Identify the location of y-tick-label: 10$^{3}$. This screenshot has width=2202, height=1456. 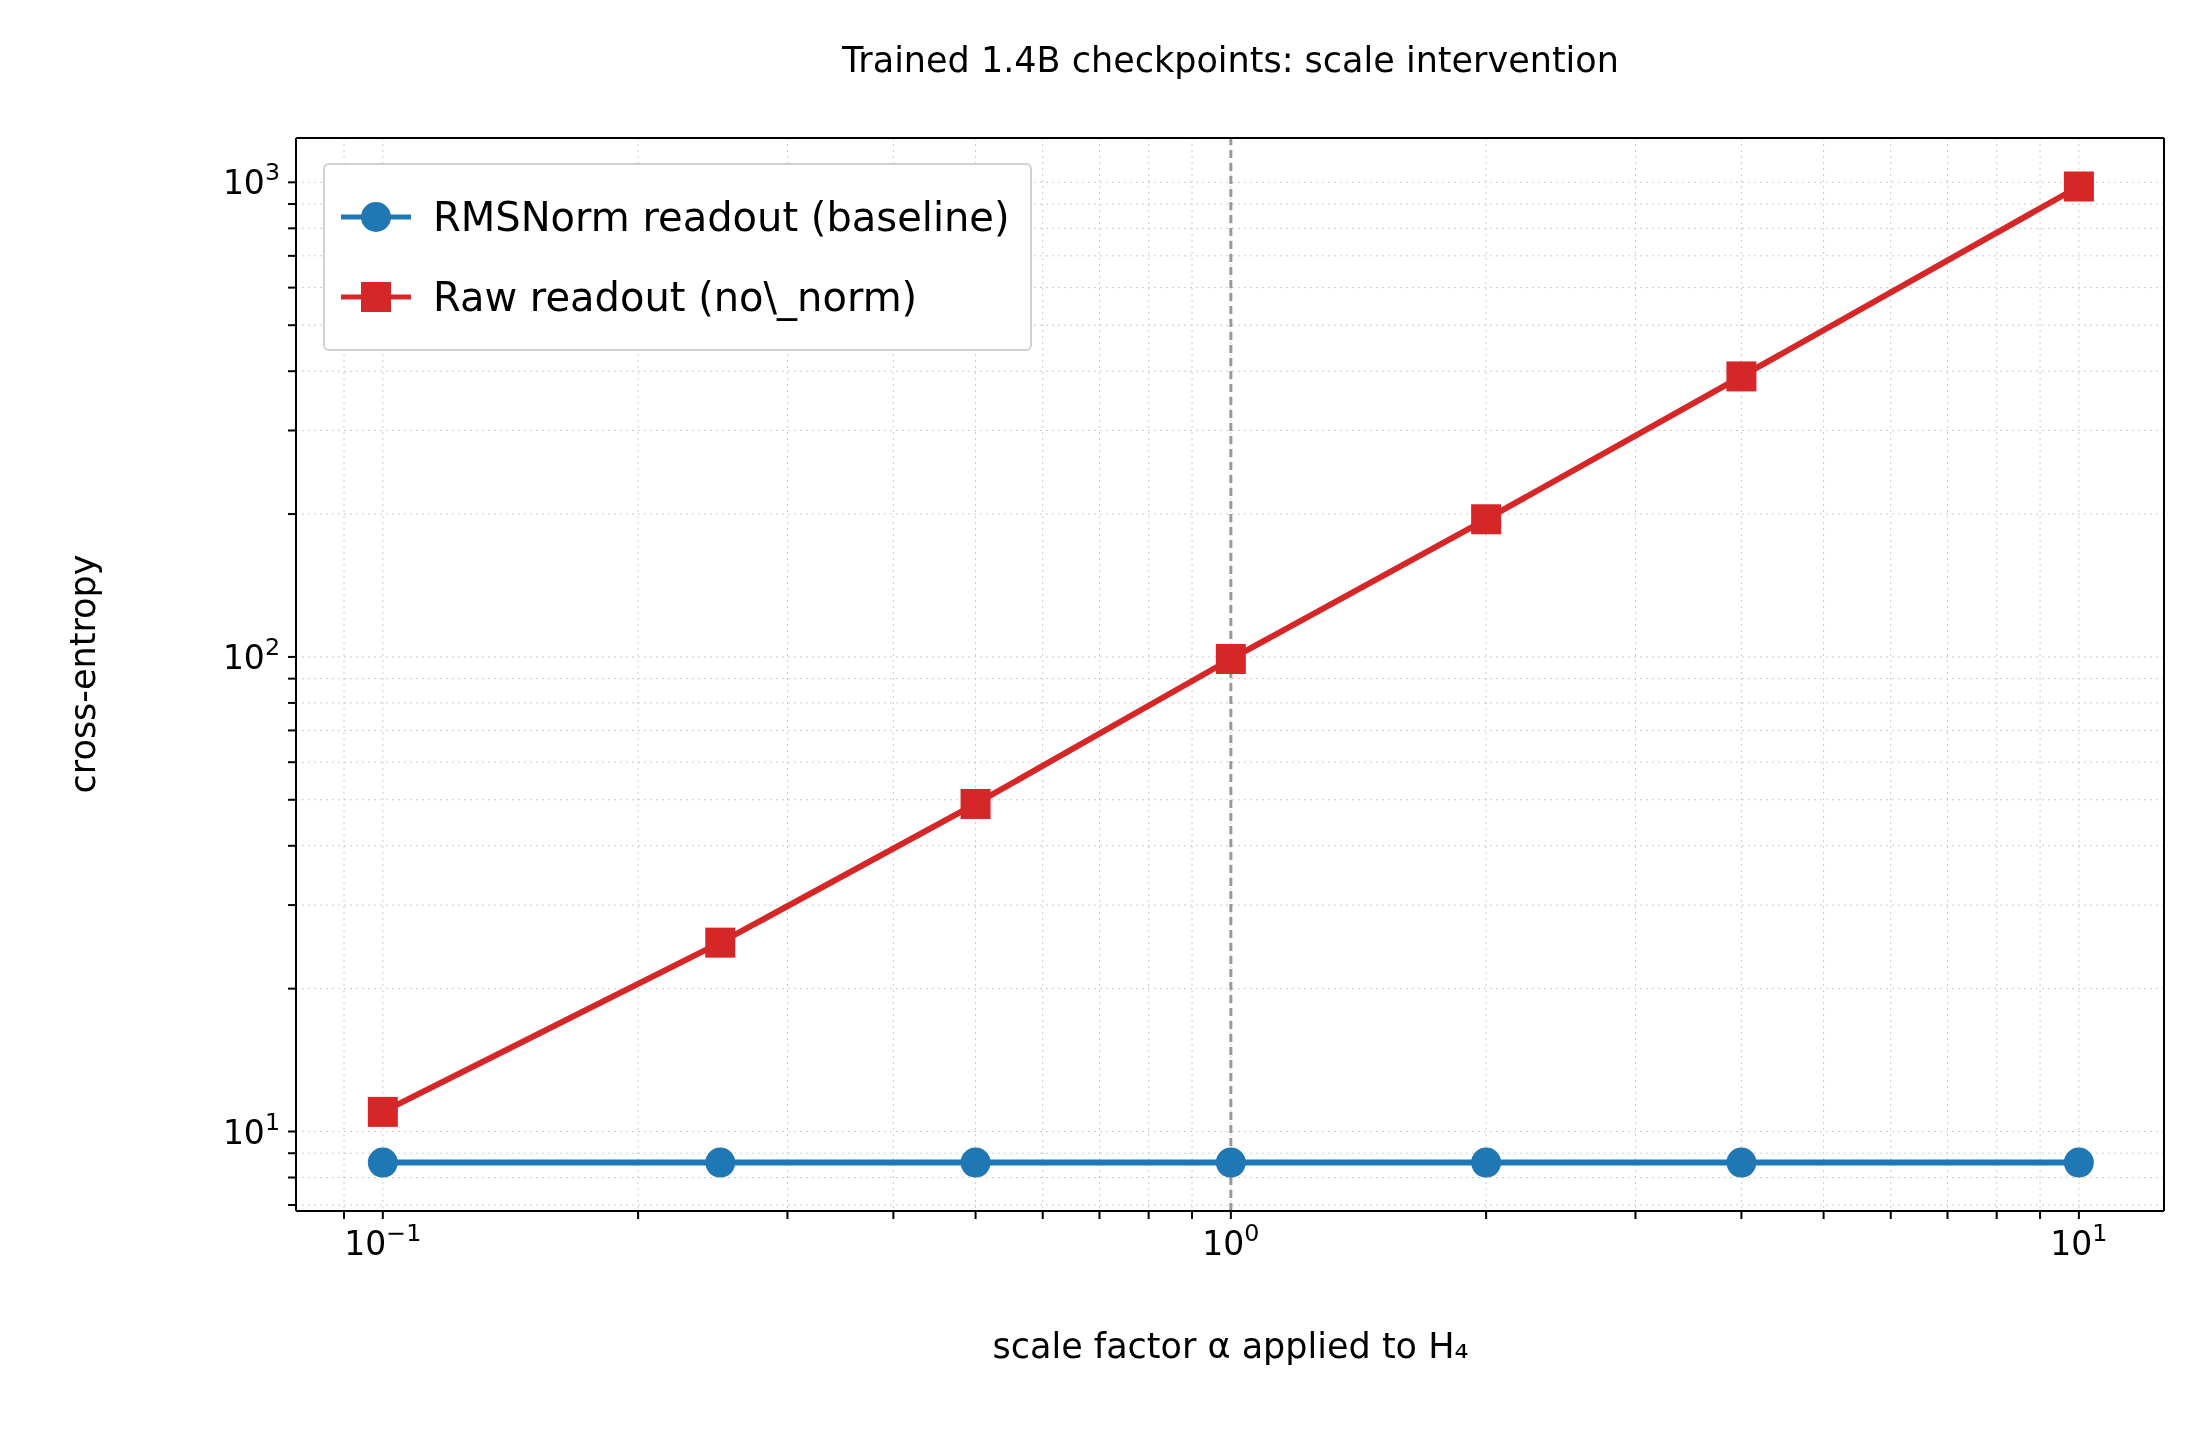
(251, 180).